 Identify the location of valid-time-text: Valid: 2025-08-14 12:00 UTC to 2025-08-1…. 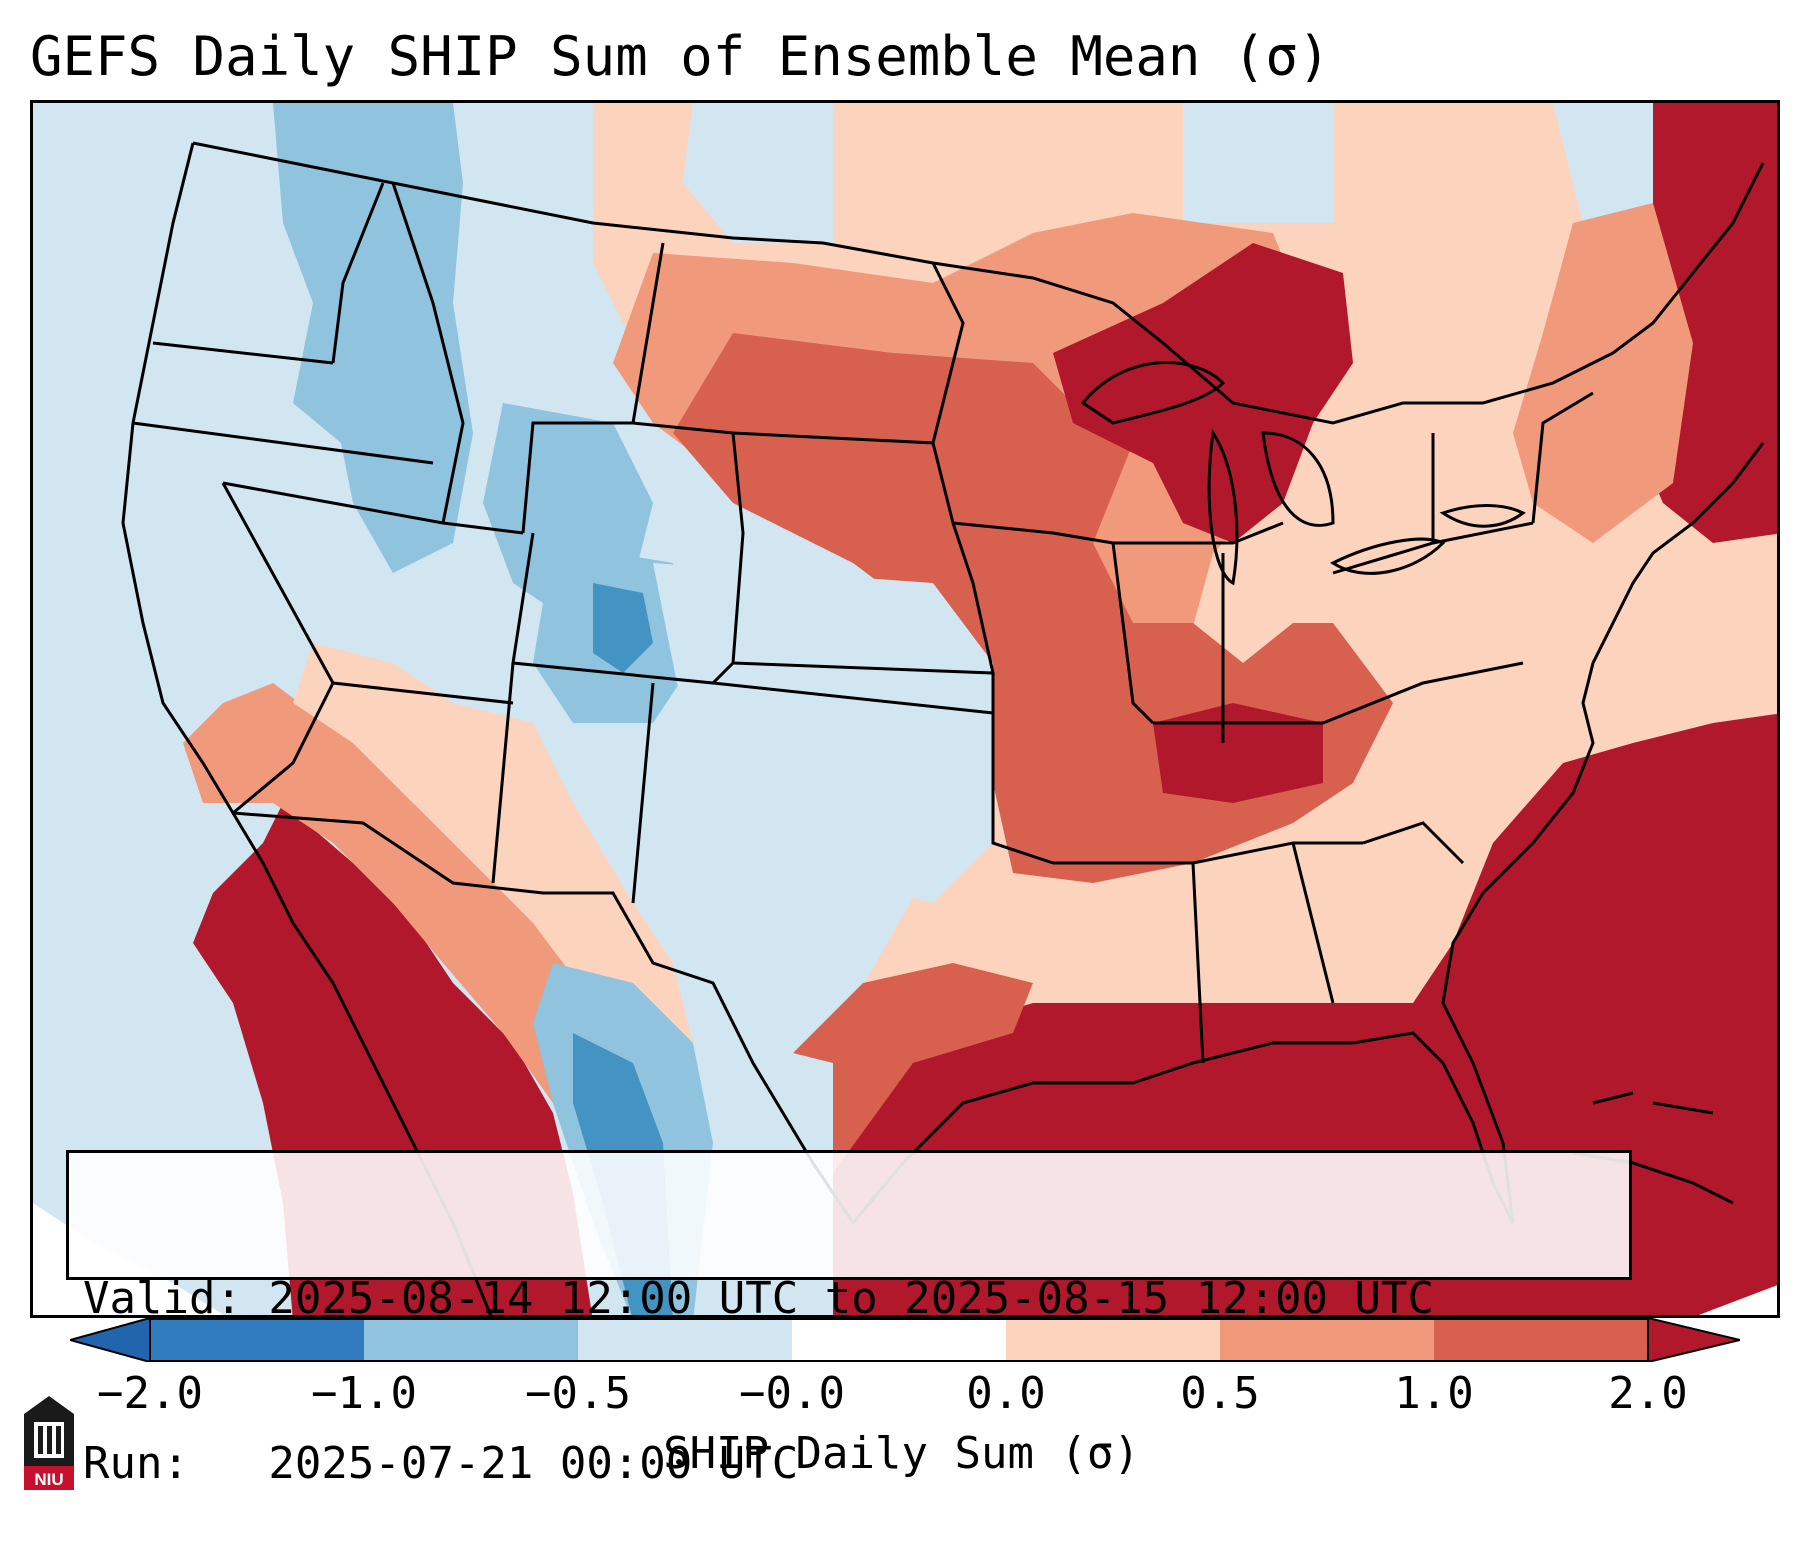
(759, 1298).